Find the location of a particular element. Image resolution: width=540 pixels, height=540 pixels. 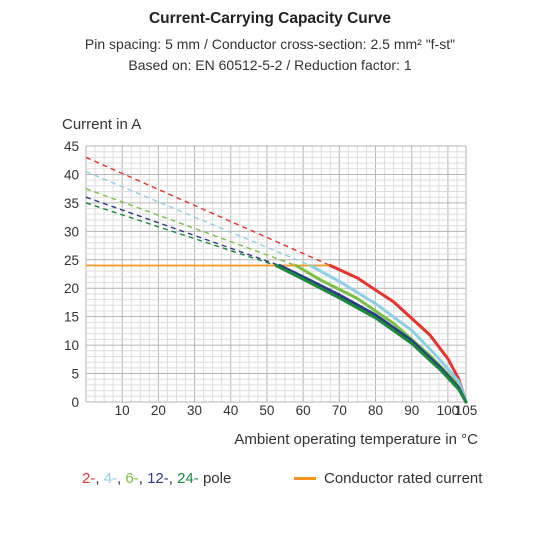

x-tick-label: 20 is located at coordinates (158, 410).